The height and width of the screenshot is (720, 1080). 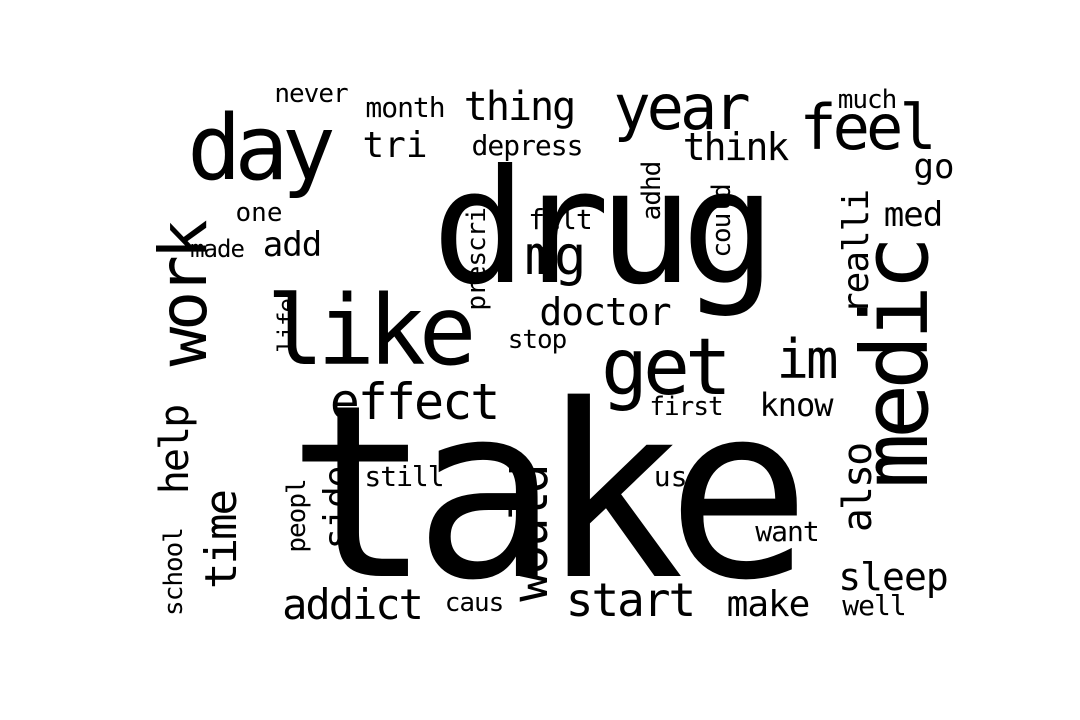 What do you see at coordinates (519, 107) in the screenshot?
I see `word-thing: thing` at bounding box center [519, 107].